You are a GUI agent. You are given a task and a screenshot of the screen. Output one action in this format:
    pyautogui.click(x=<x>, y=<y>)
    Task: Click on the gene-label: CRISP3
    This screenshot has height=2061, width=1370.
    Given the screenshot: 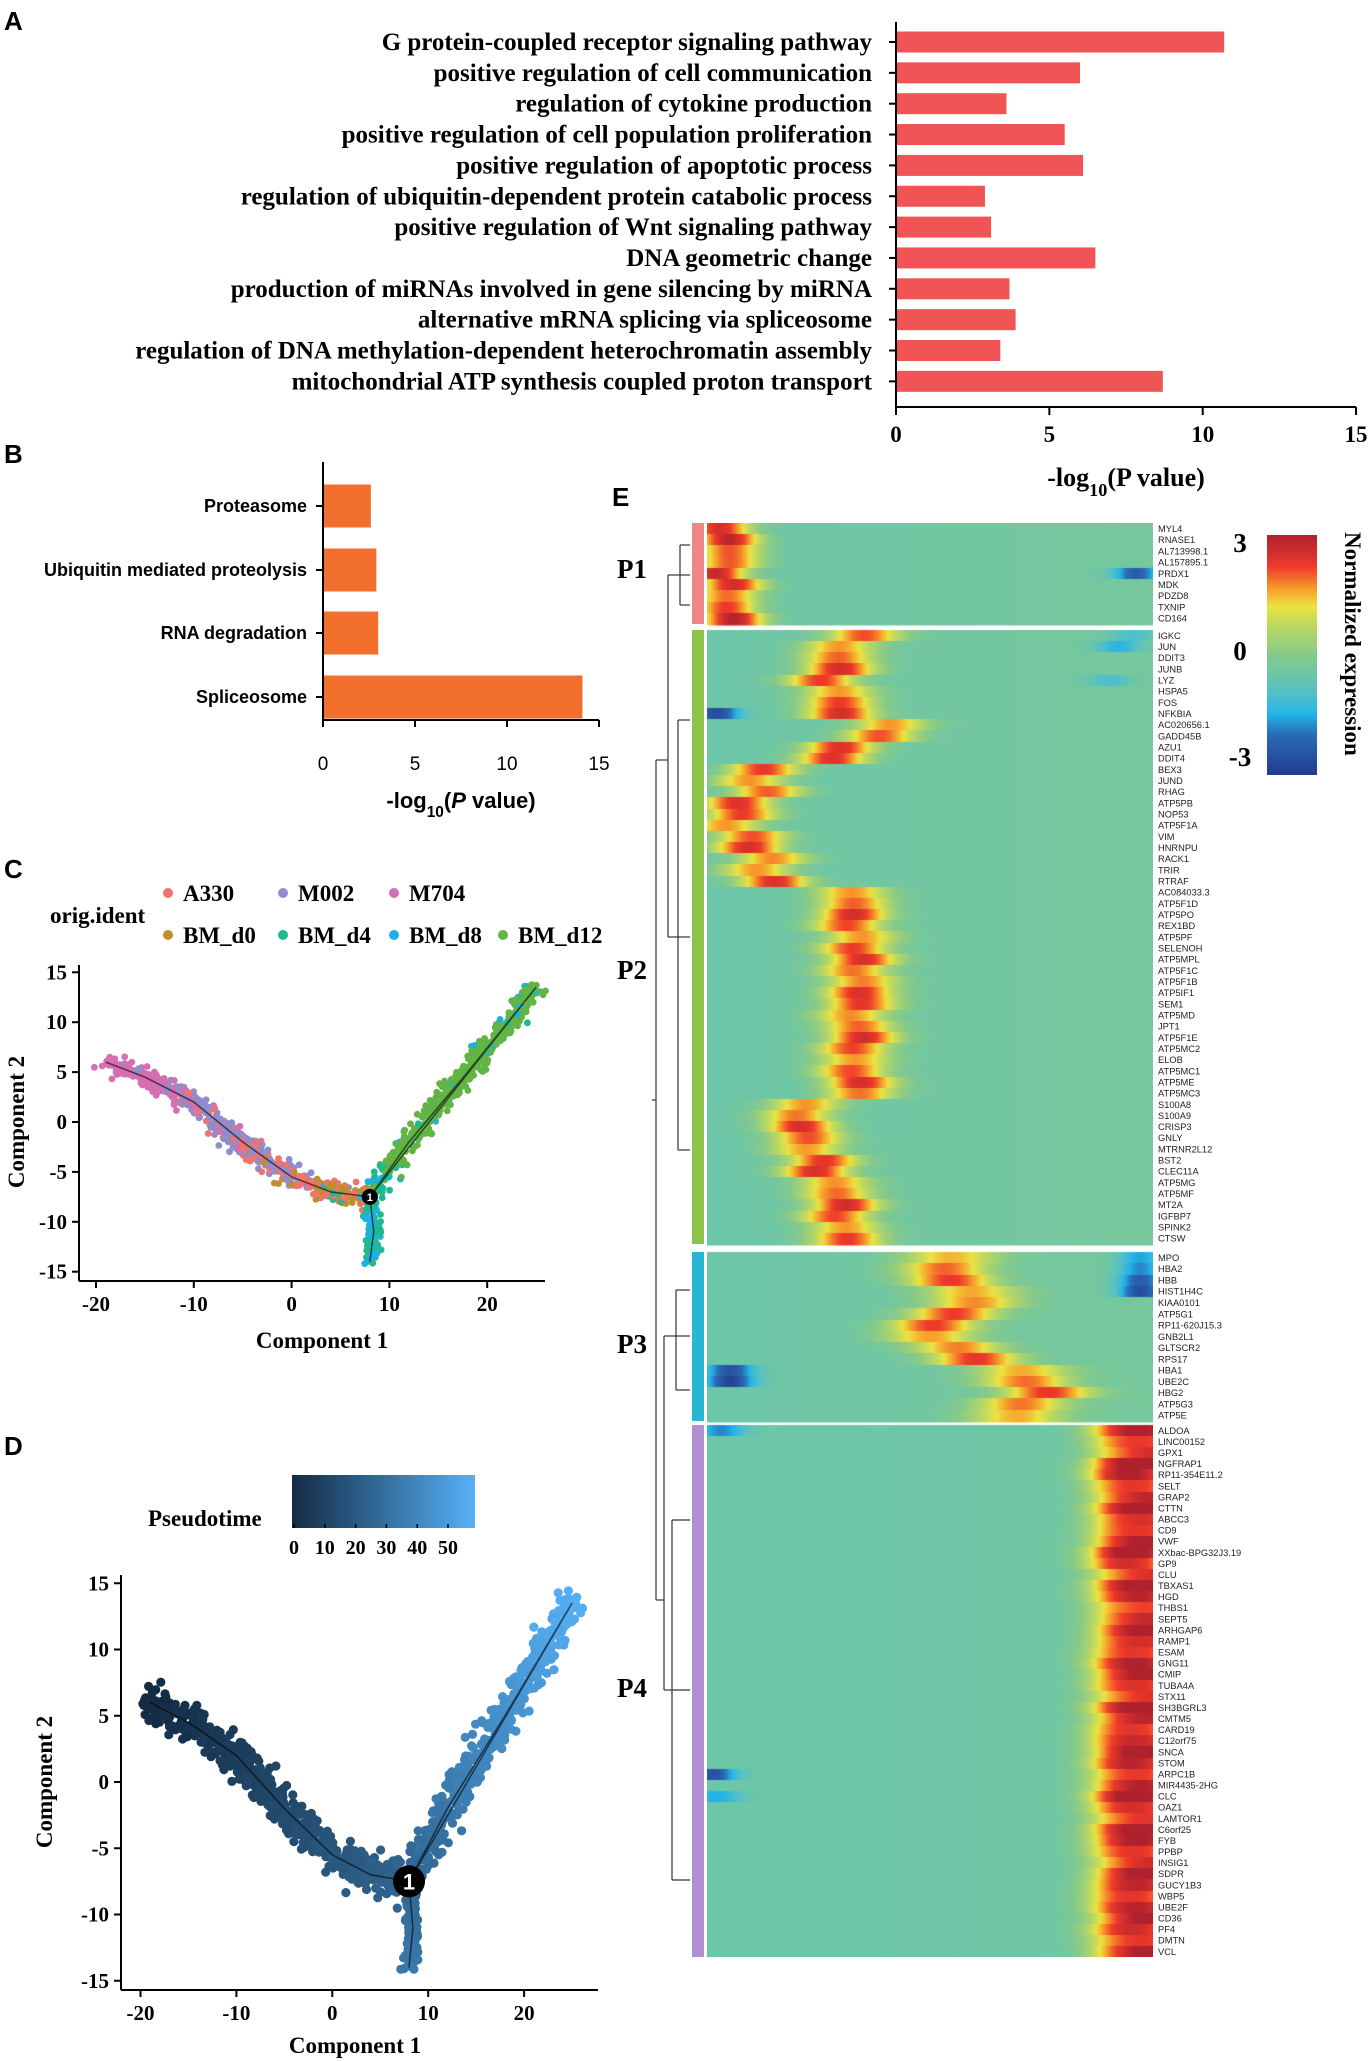 What is the action you would take?
    pyautogui.click(x=1175, y=1127)
    